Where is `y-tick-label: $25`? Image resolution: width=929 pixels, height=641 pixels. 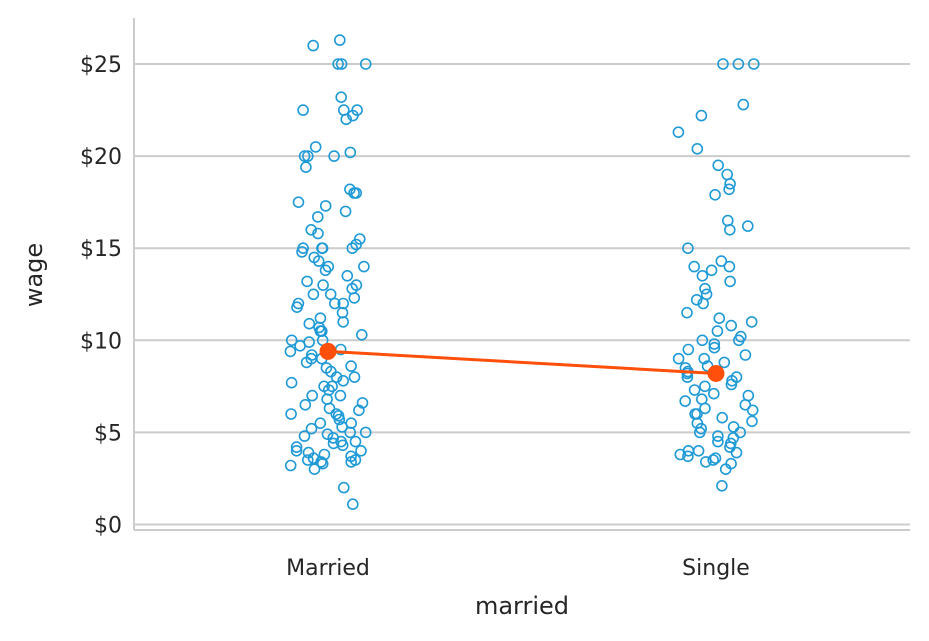 y-tick-label: $25 is located at coordinates (101, 65).